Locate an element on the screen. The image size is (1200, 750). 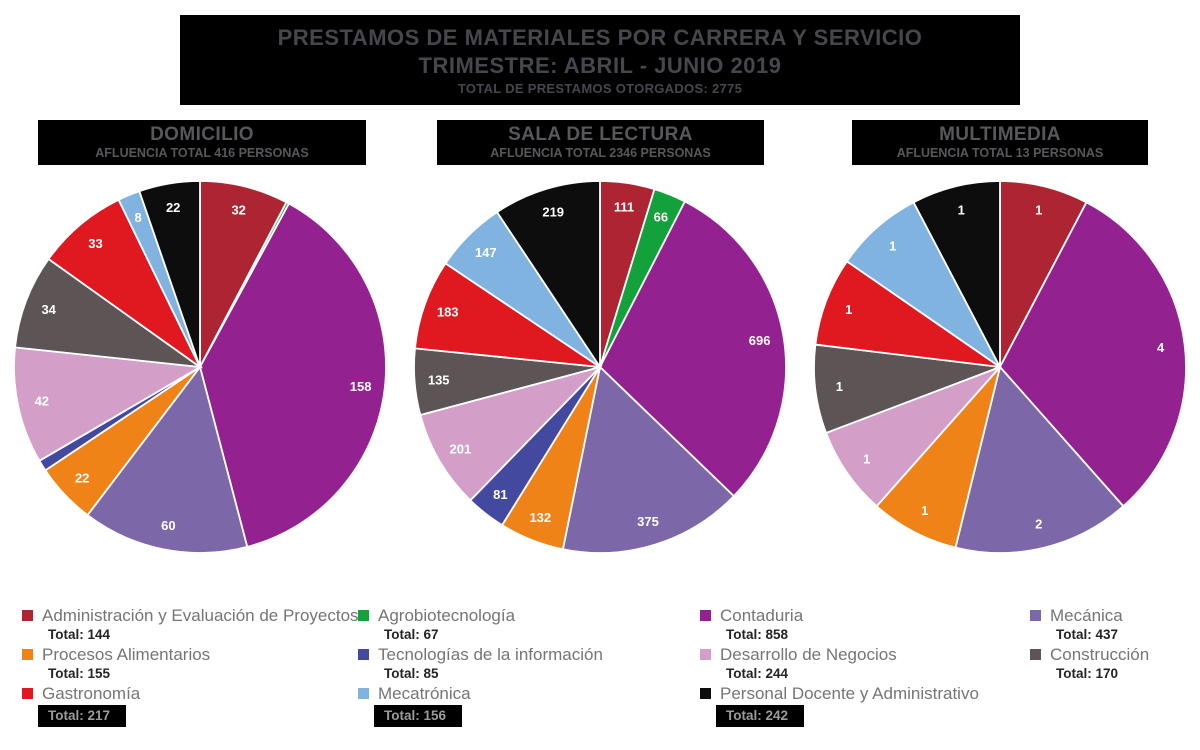
legend-item-administracion-y-evaluacion-de-proyectos: Administración y Evaluación de Proyectos is located at coordinates (190, 615).